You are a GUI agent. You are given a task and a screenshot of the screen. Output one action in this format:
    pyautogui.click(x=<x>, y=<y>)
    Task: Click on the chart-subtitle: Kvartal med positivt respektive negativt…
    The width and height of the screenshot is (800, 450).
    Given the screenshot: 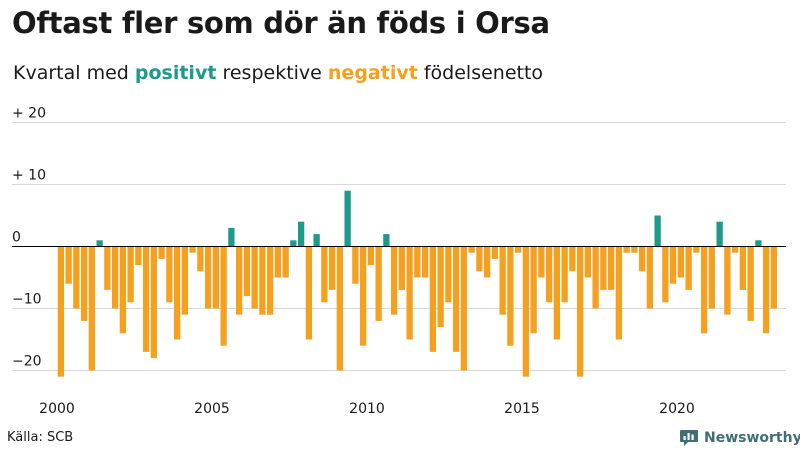 What is the action you would take?
    pyautogui.click(x=278, y=73)
    